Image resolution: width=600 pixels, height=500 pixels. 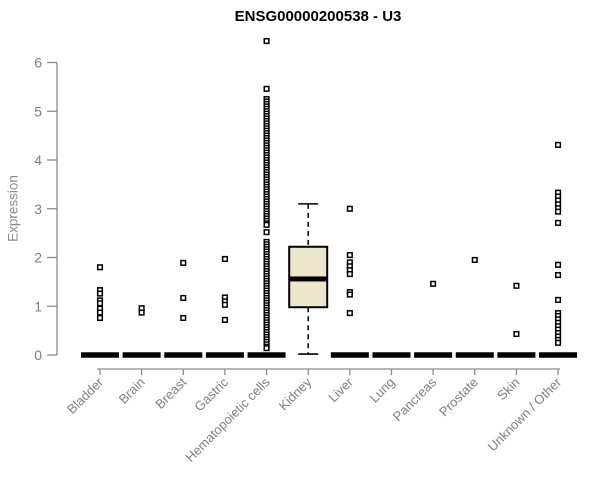 I want to click on median-line, so click(x=308, y=279).